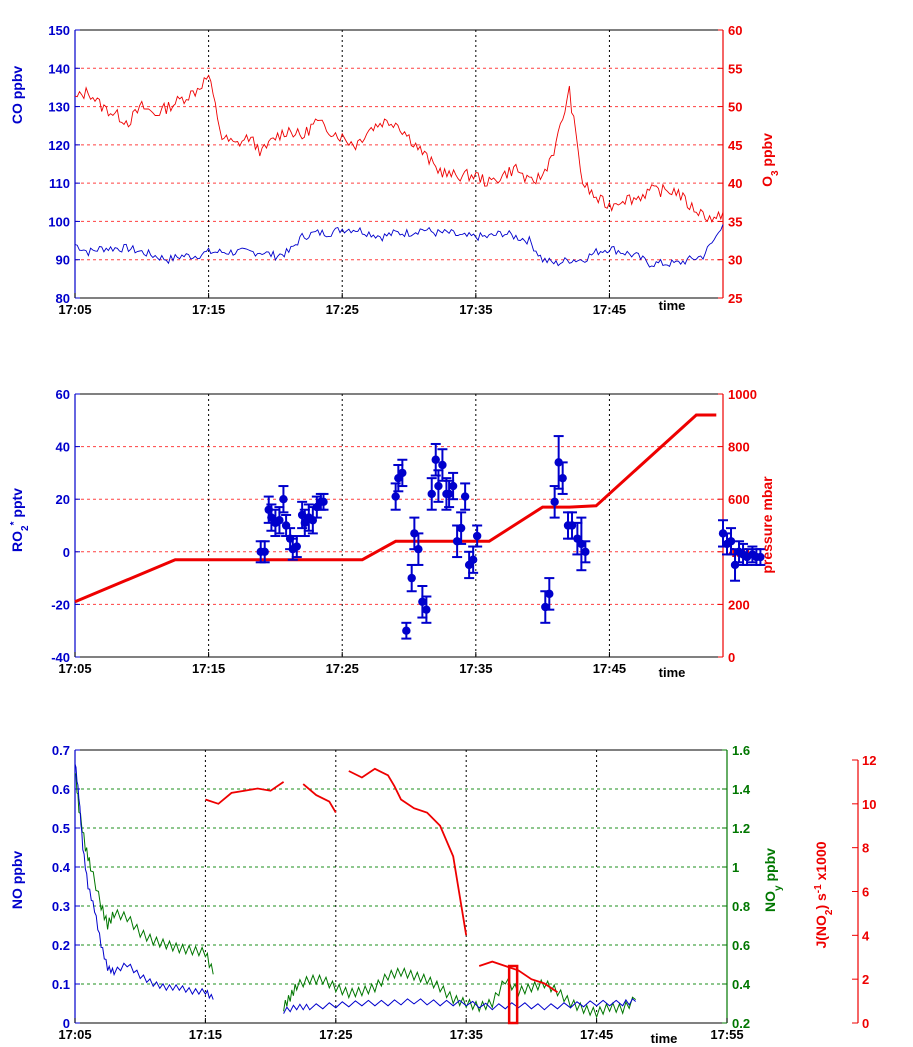 The width and height of the screenshot is (913, 1047). Describe the element at coordinates (61, 828) in the screenshot. I see `y-left-tick-label: 0.5` at that location.